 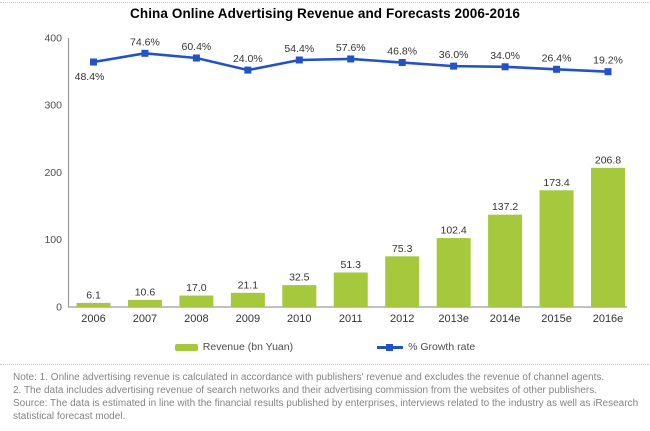 I want to click on revenue-value-label: 173.4, so click(x=556, y=183).